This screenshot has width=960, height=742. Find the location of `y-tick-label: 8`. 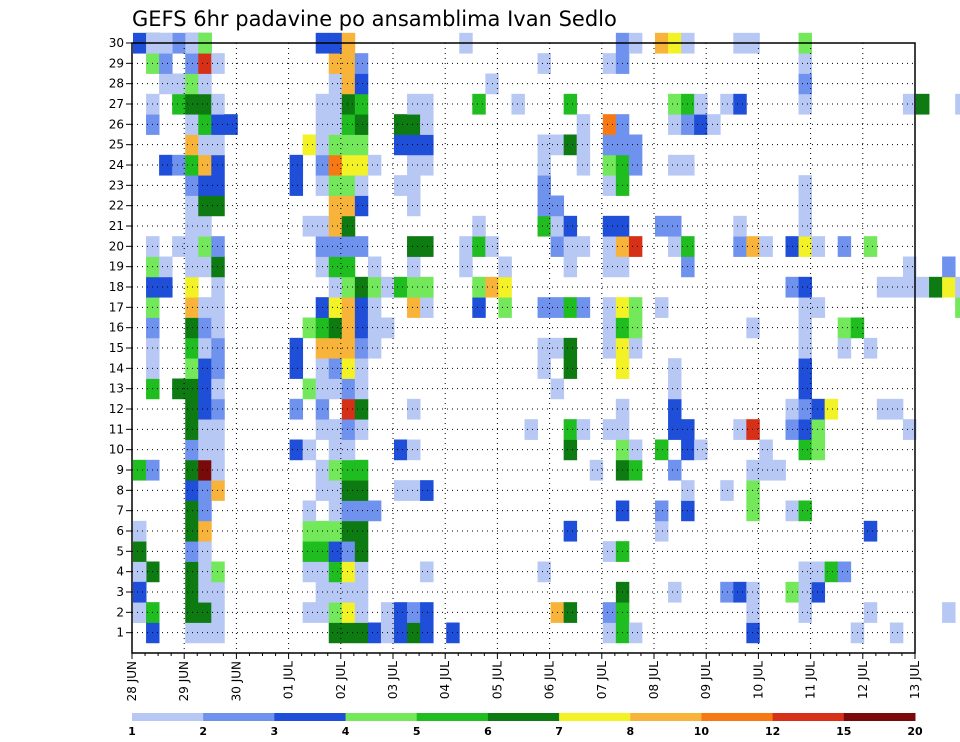

y-tick-label: 8 is located at coordinates (120, 490).